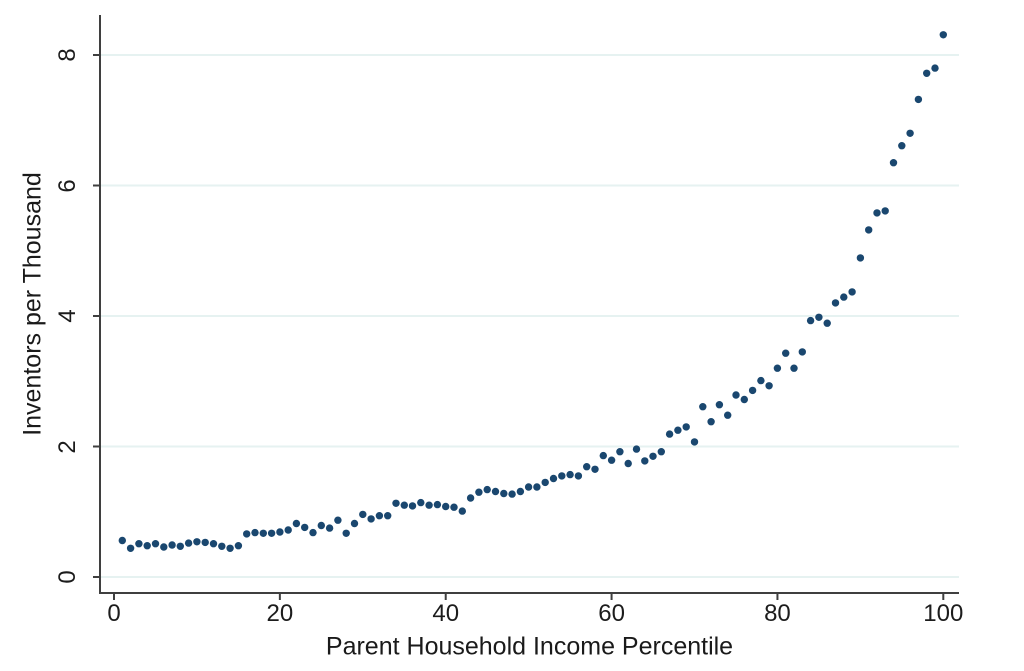 This screenshot has width=1024, height=671. Describe the element at coordinates (777, 613) in the screenshot. I see `x-tick-label: 80` at that location.